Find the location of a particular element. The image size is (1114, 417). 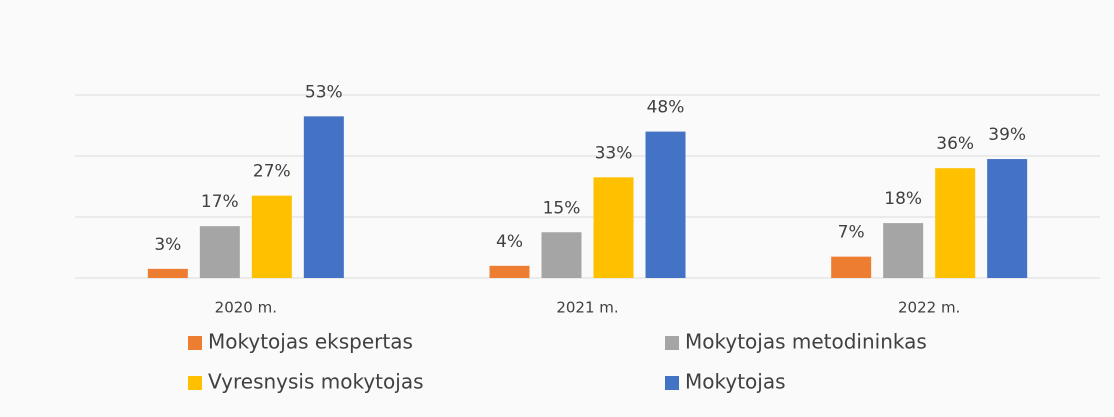

x-tick-label: 2022 m. is located at coordinates (929, 308).